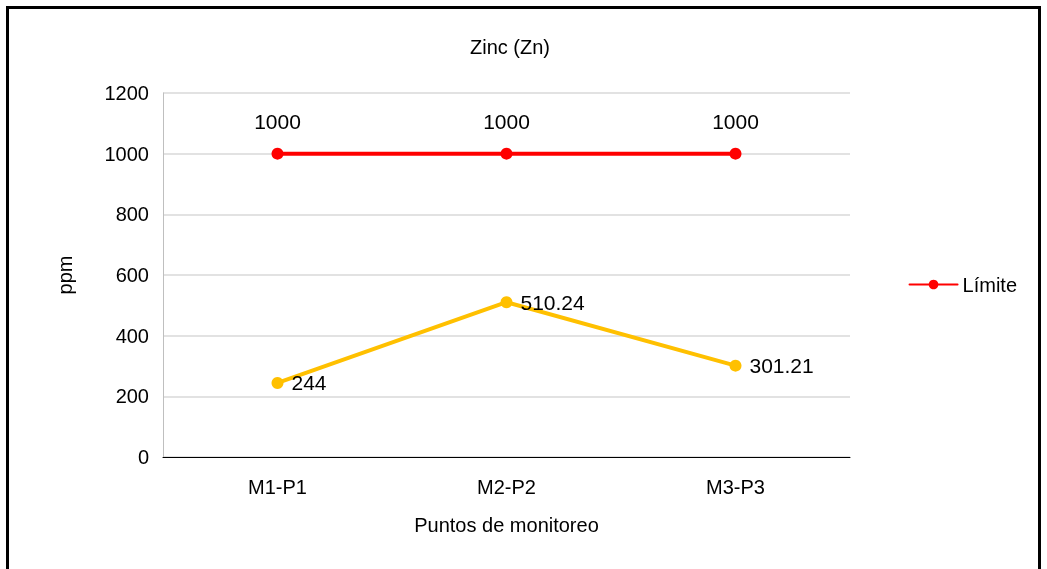 The width and height of the screenshot is (1047, 569). I want to click on data-label: 244, so click(309, 383).